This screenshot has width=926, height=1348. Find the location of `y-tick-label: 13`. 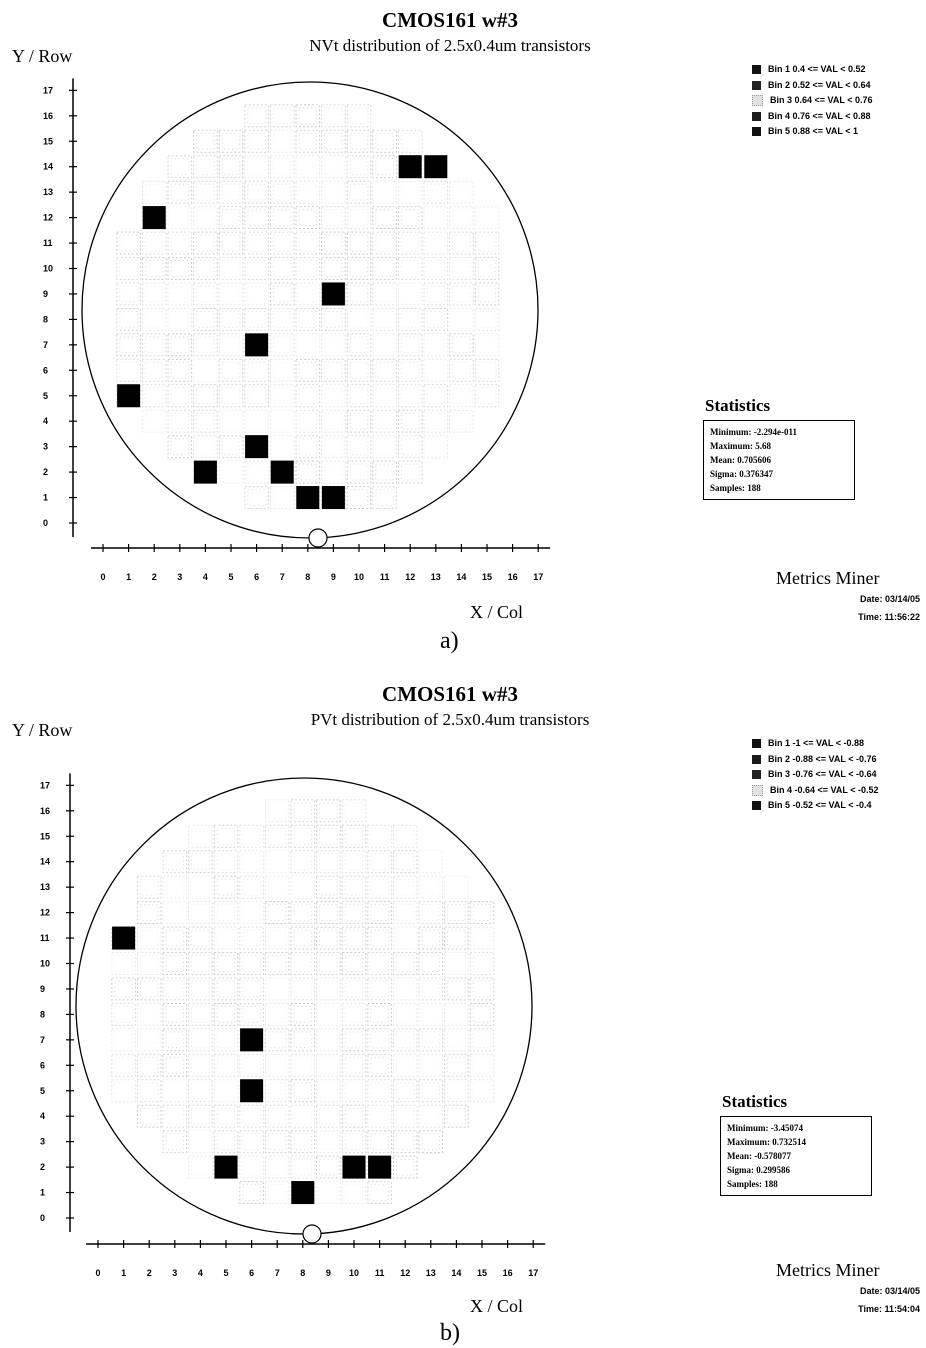

y-tick-label: 13 is located at coordinates (48, 192).